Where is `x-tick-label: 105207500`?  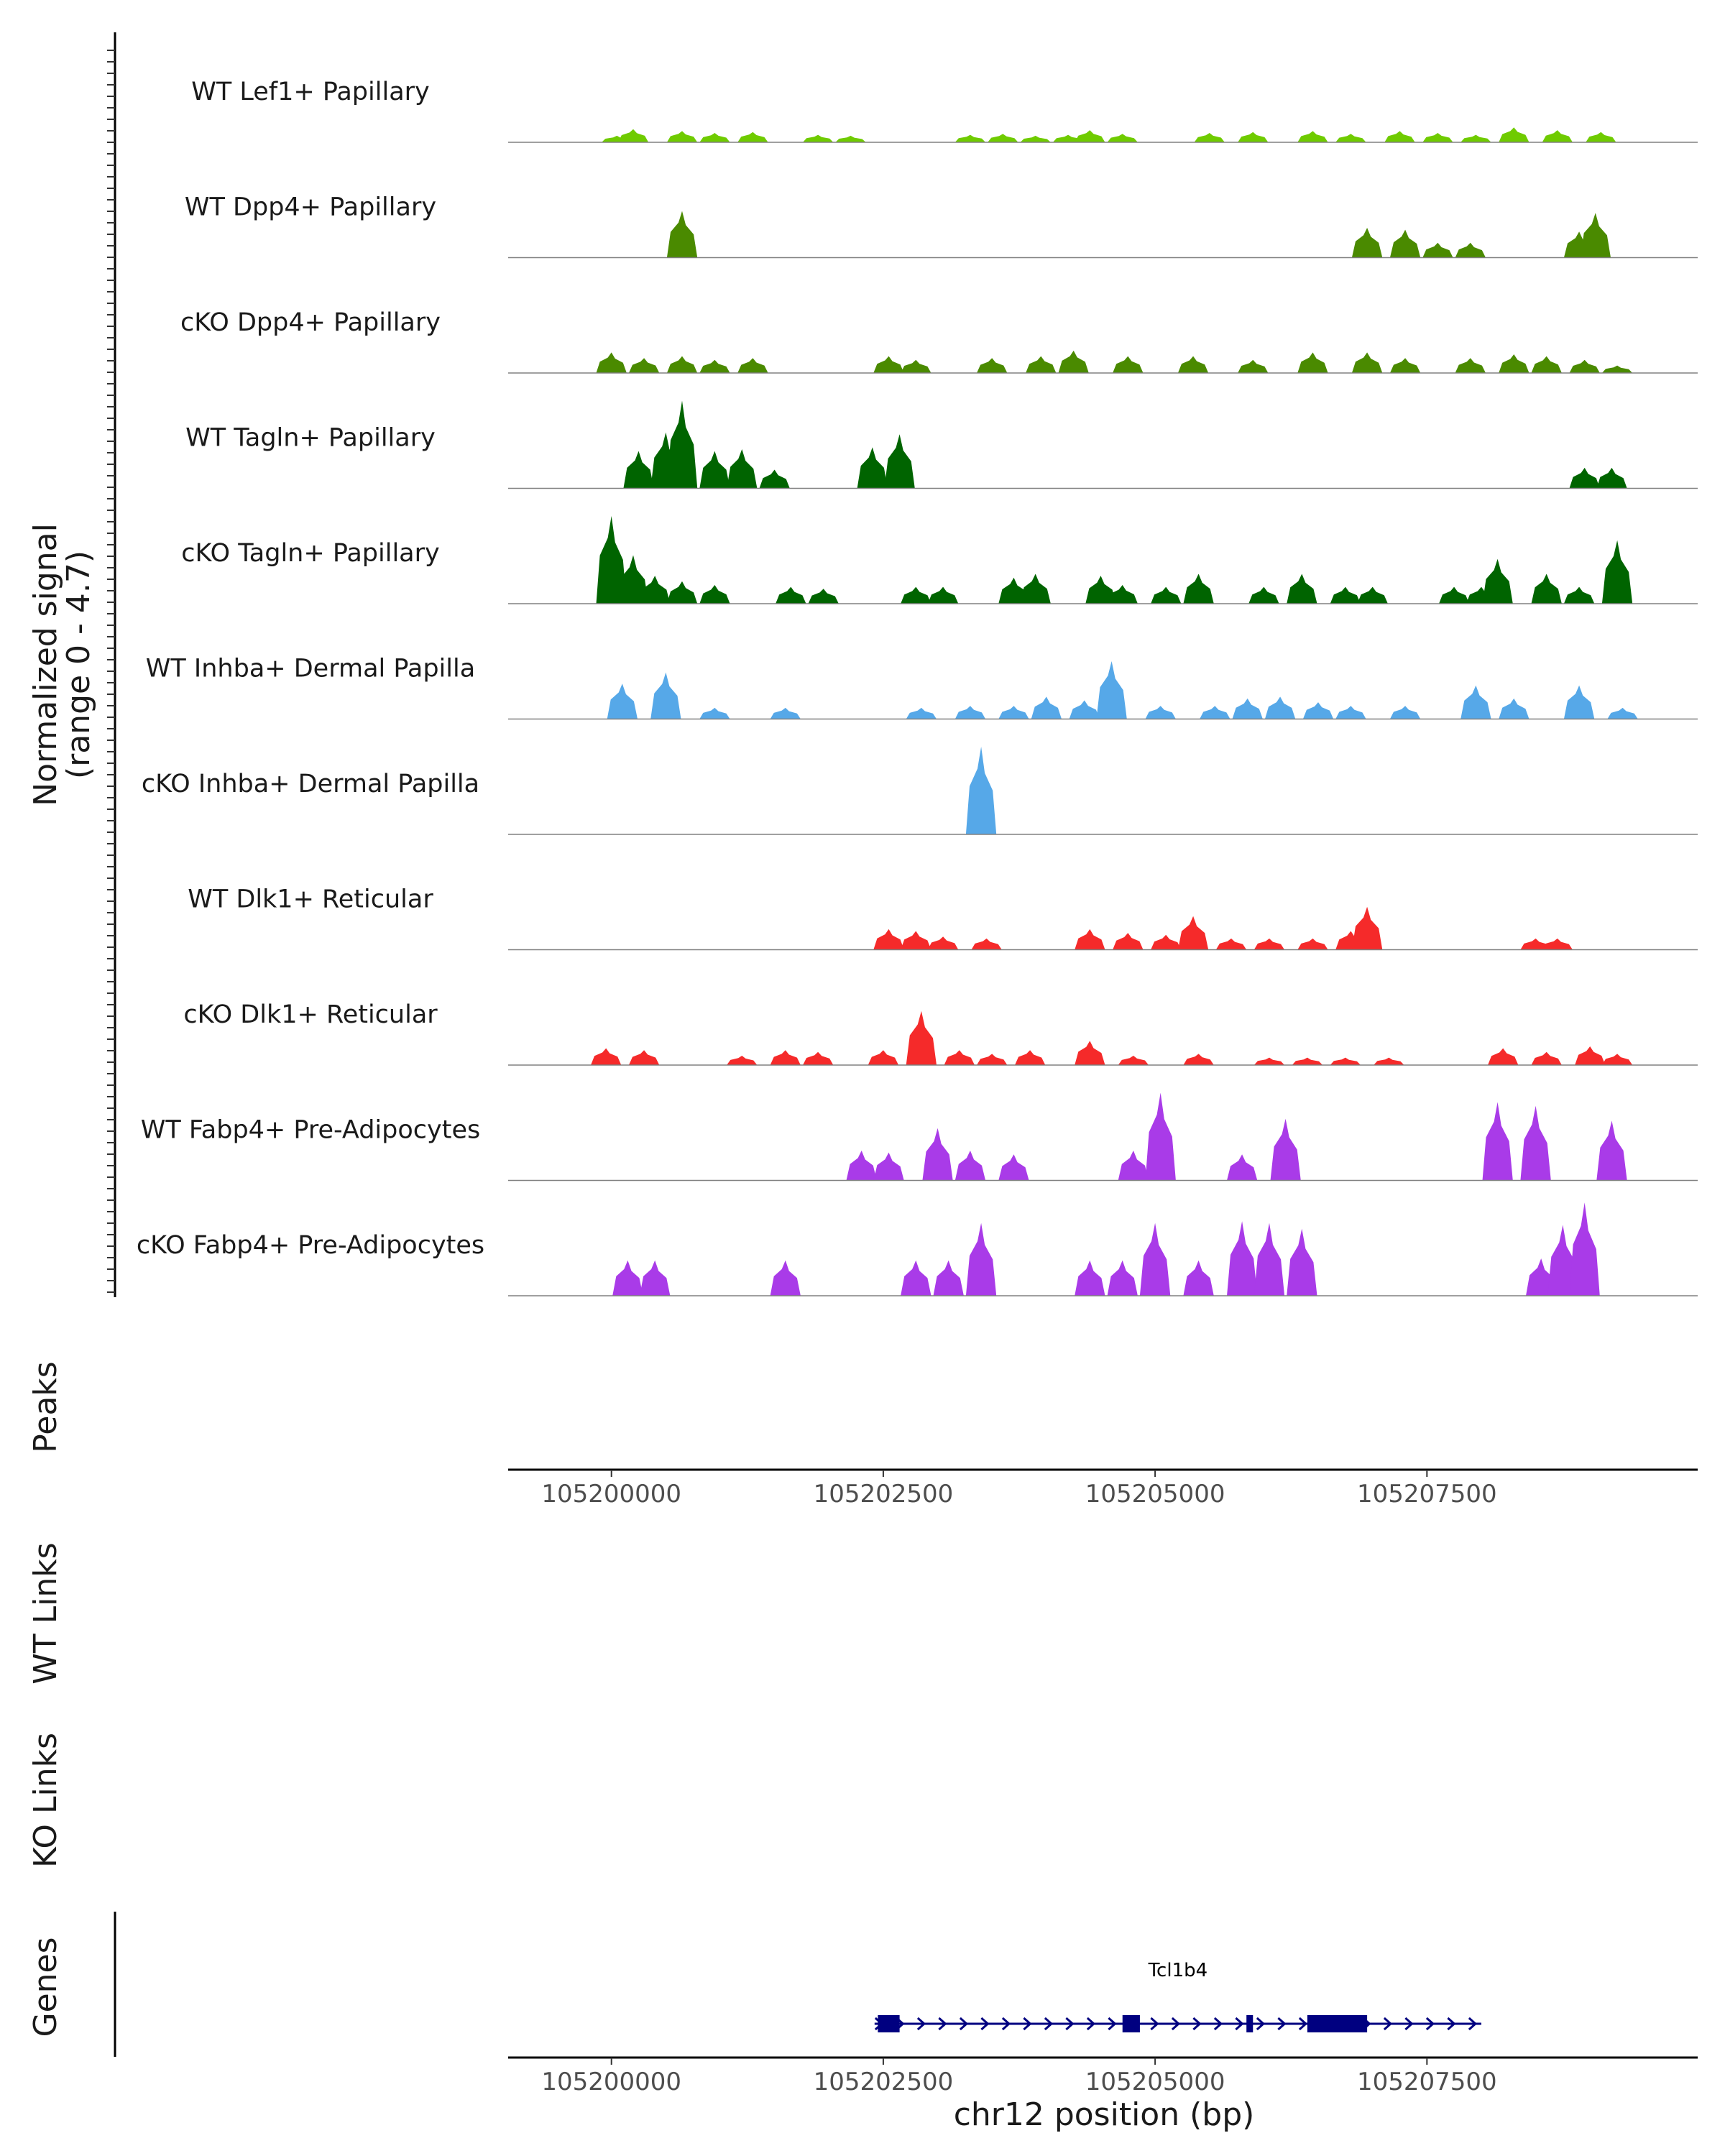
x-tick-label: 105207500 is located at coordinates (1427, 1494).